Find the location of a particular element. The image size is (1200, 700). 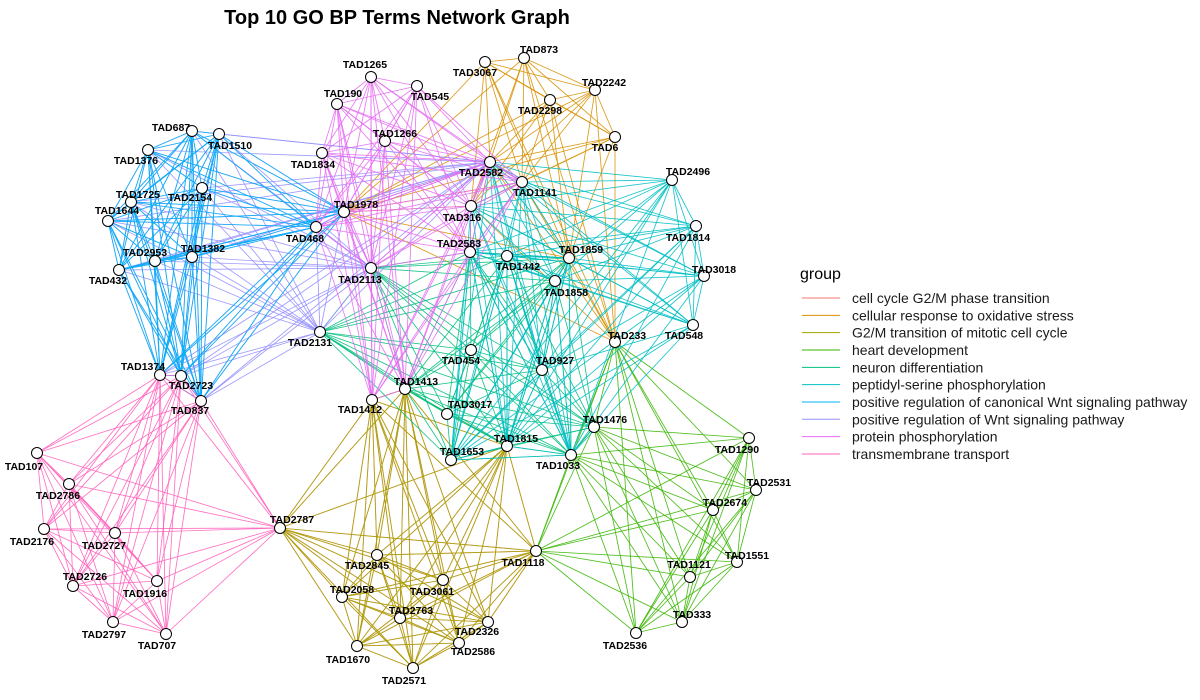

node-label: TAD1725 is located at coordinates (138, 195).